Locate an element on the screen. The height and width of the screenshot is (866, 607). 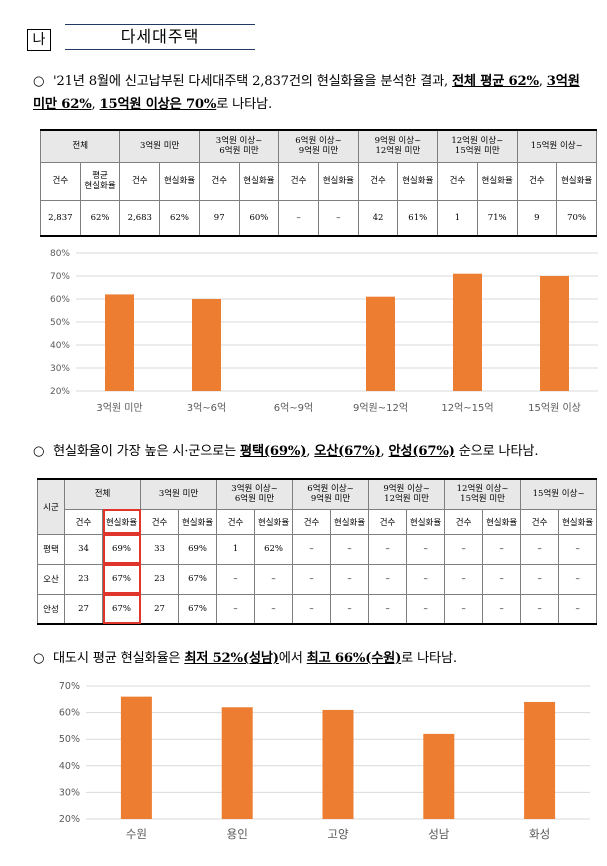
section-title: 다세대주택 is located at coordinates (160, 37).